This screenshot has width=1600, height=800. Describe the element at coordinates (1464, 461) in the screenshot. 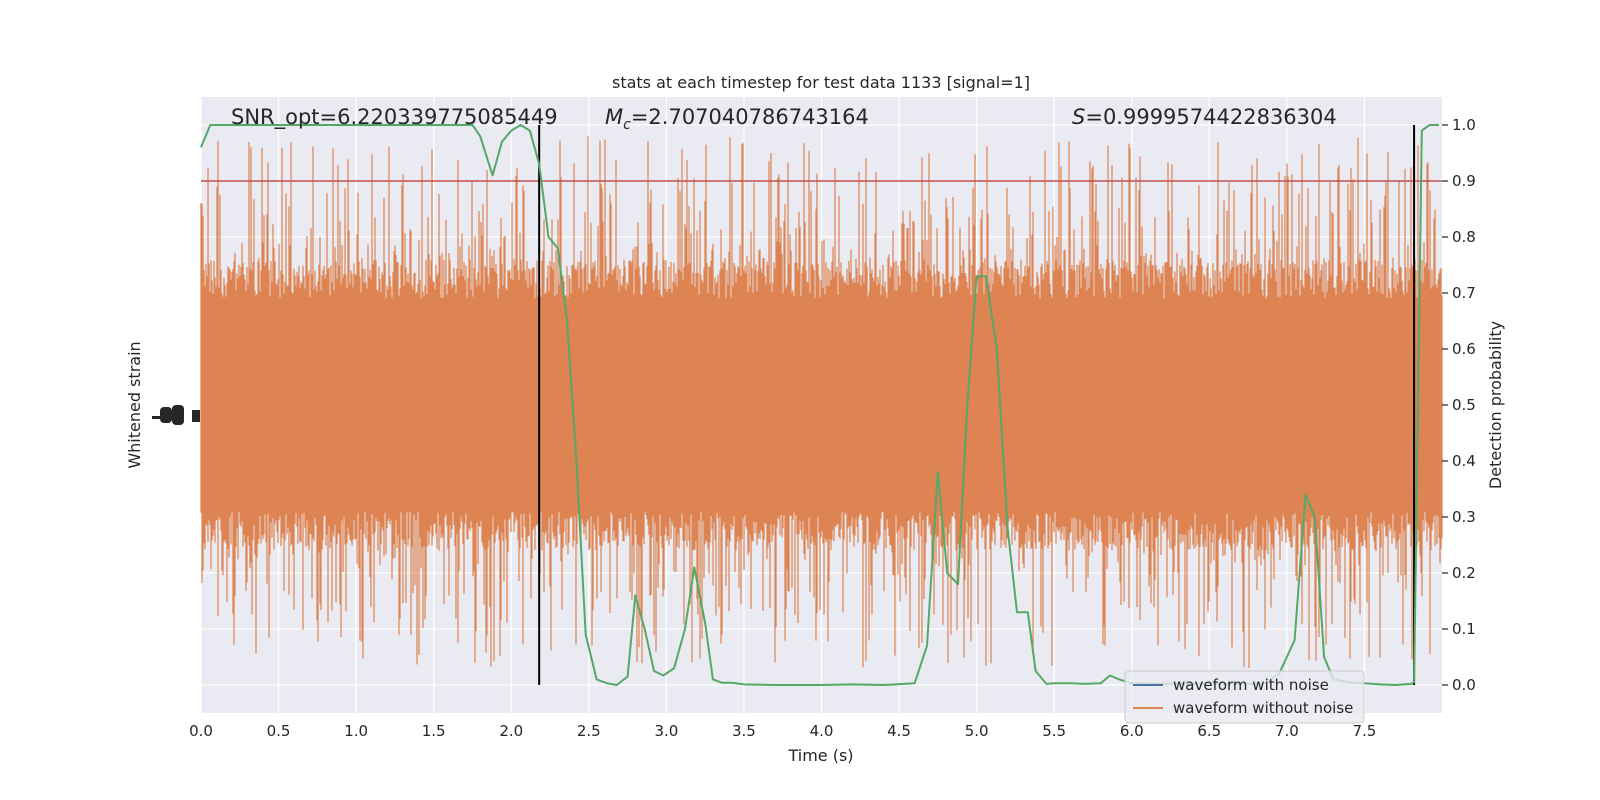

I see `y-tick-label: 0.4` at that location.